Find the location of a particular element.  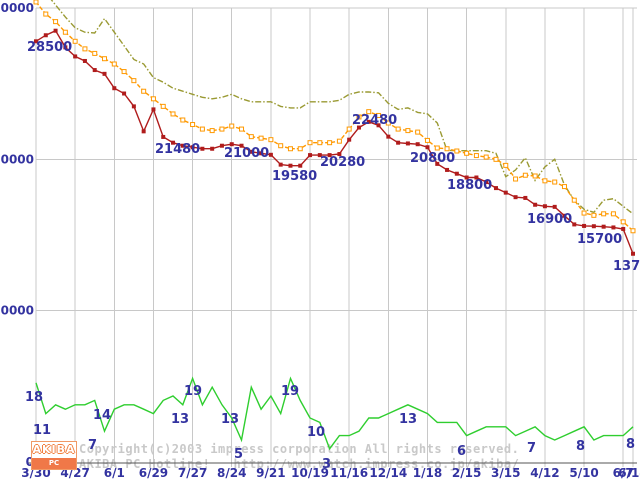

x-axis-label: 5/10 is located at coordinates (583, 473).